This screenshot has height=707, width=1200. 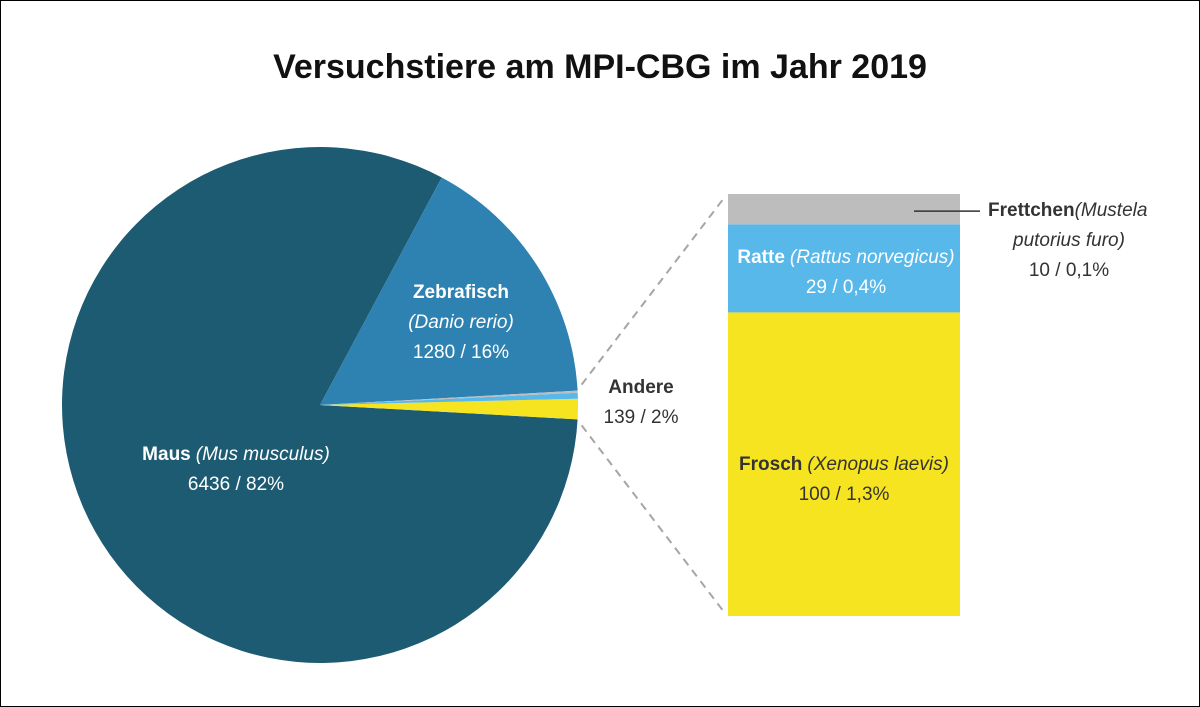 I want to click on ratte-label: Ratte (Rattus norvegicus), so click(x=845, y=257).